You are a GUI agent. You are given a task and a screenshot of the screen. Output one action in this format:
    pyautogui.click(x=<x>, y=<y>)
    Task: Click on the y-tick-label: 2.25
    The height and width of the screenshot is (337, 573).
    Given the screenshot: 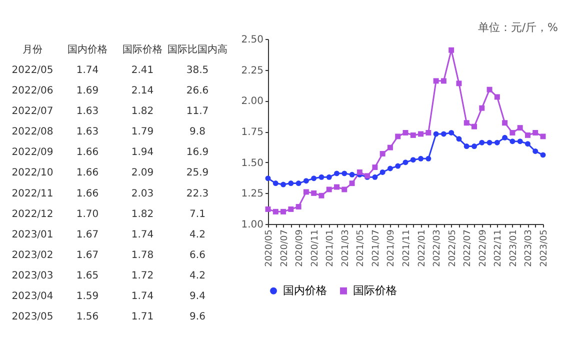 What is the action you would take?
    pyautogui.click(x=252, y=70)
    